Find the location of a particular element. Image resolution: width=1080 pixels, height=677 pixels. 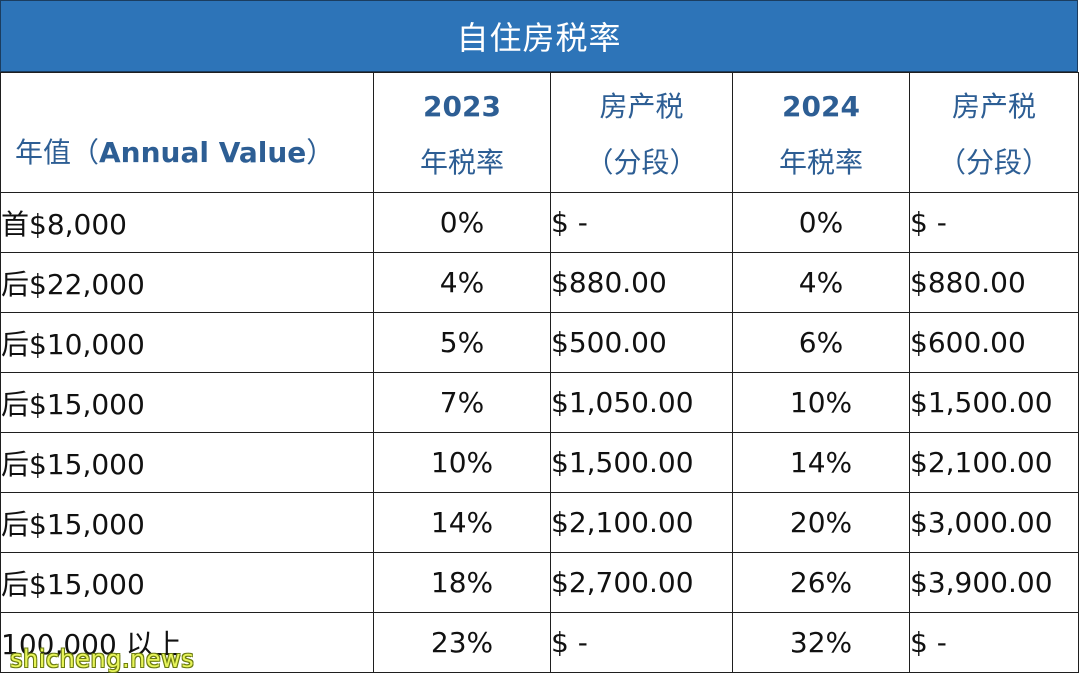

rate-2023-cell: 18% is located at coordinates (462, 582).